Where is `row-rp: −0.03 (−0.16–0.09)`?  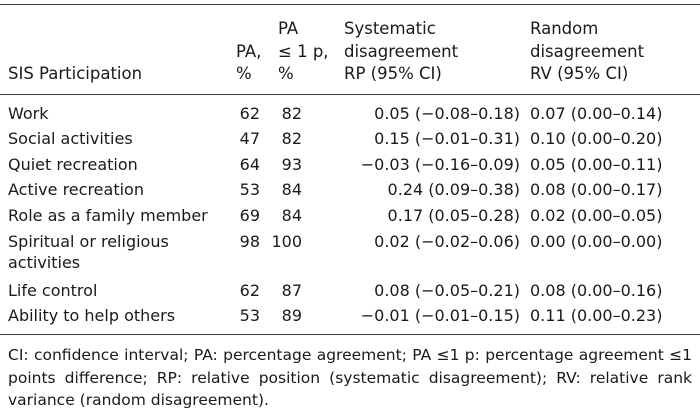 row-rp: −0.03 (−0.16–0.09) is located at coordinates (440, 164).